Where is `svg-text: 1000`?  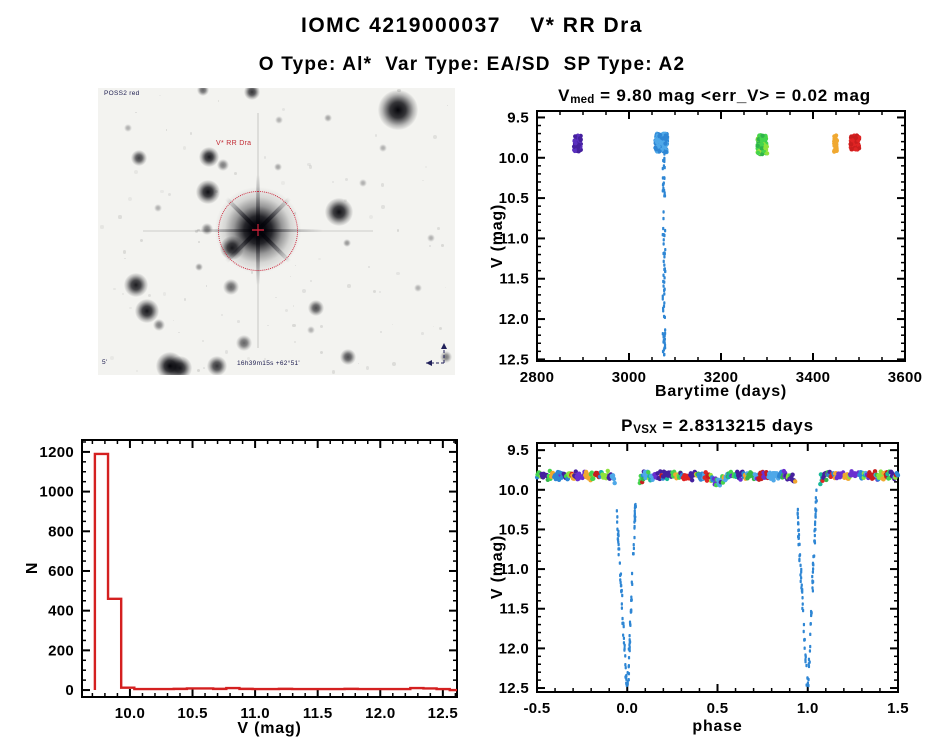
svg-text: 1000 is located at coordinates (56, 492).